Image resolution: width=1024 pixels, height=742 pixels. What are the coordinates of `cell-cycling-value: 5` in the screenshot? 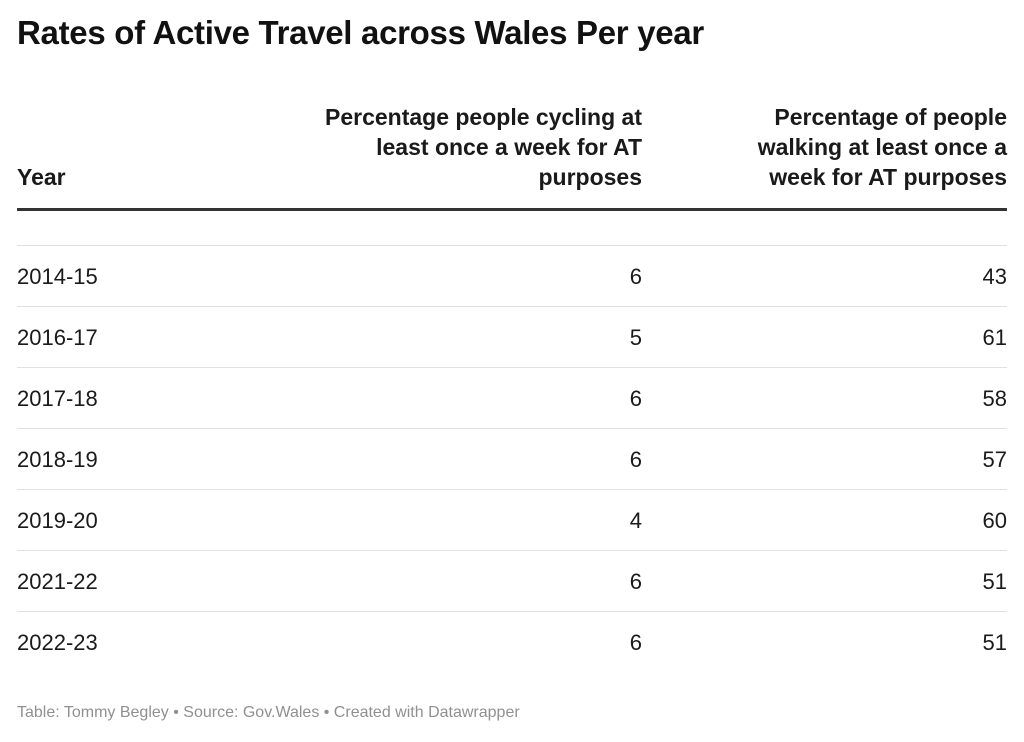 It's located at (635, 337).